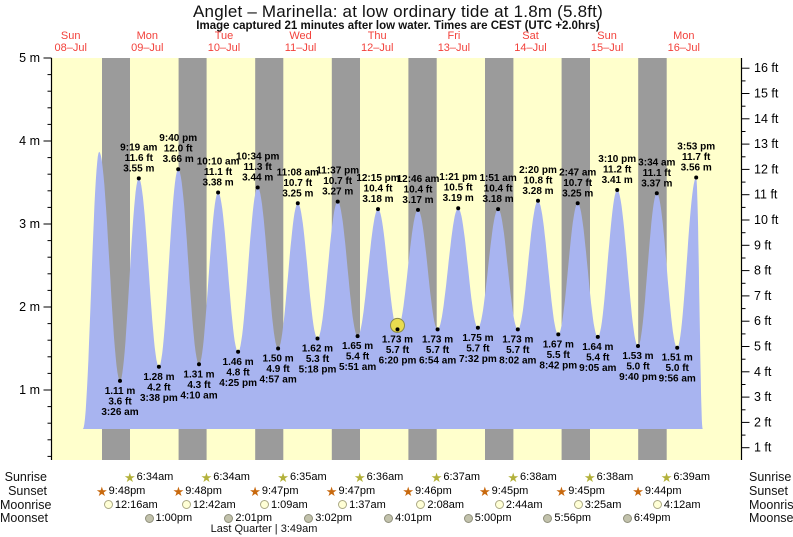 Image resolution: width=793 pixels, height=537 pixels. What do you see at coordinates (763, 347) in the screenshot?
I see `y-tick-label-ft: 5 ft` at bounding box center [763, 347].